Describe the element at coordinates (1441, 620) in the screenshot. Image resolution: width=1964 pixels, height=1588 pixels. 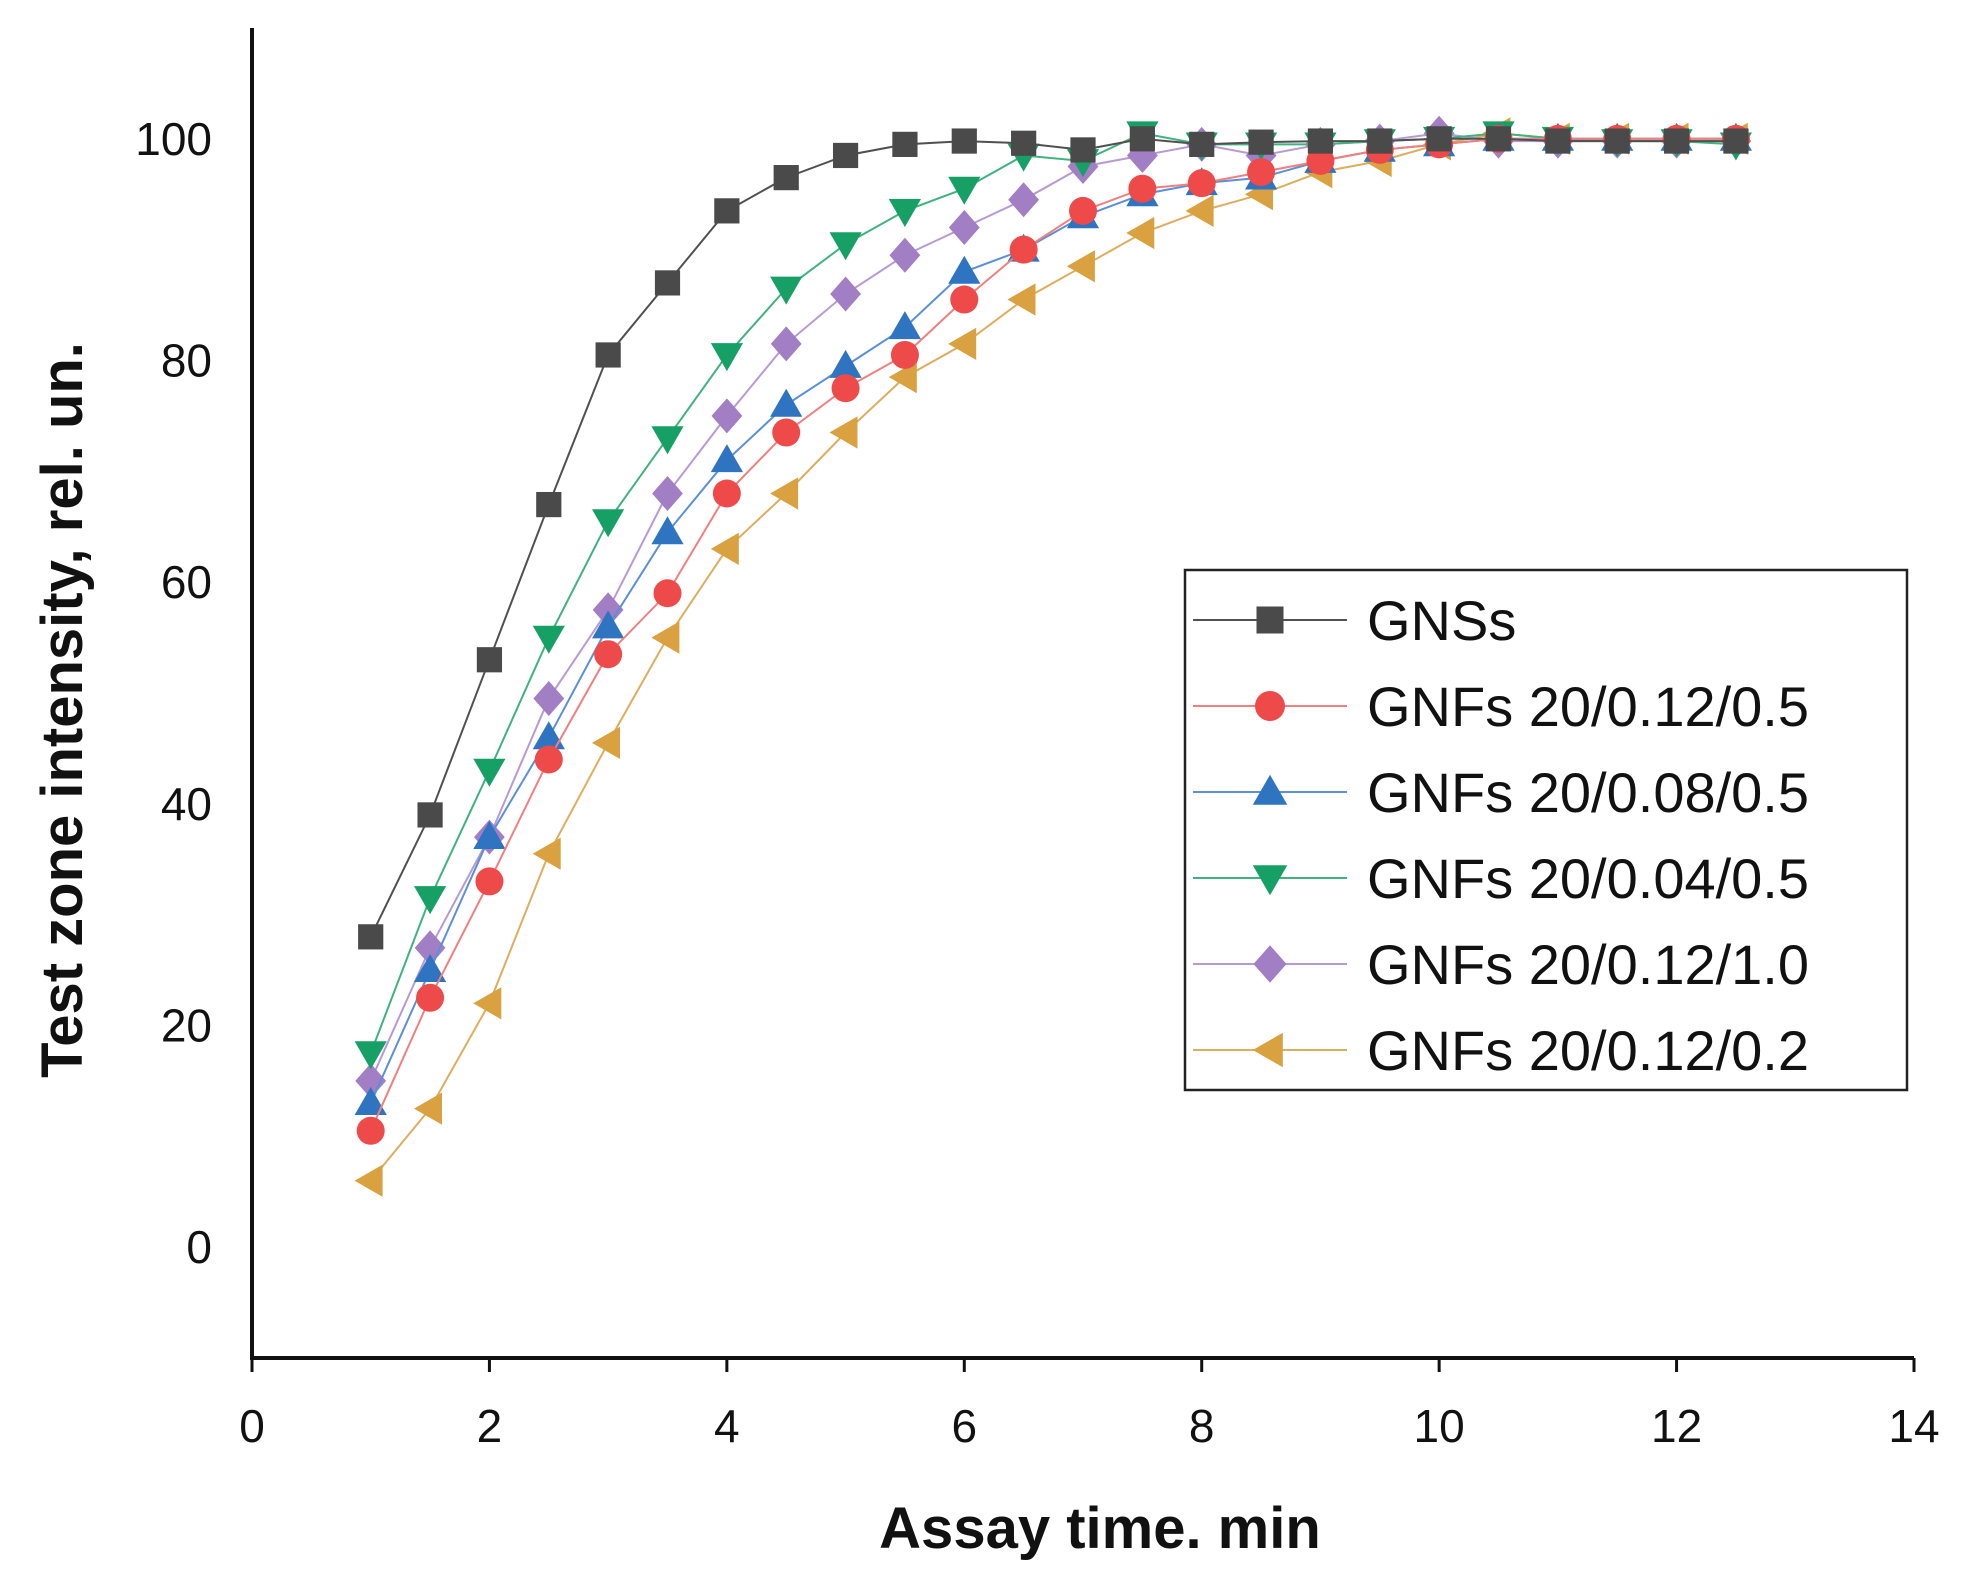
I see `legend-label: GNSs` at that location.